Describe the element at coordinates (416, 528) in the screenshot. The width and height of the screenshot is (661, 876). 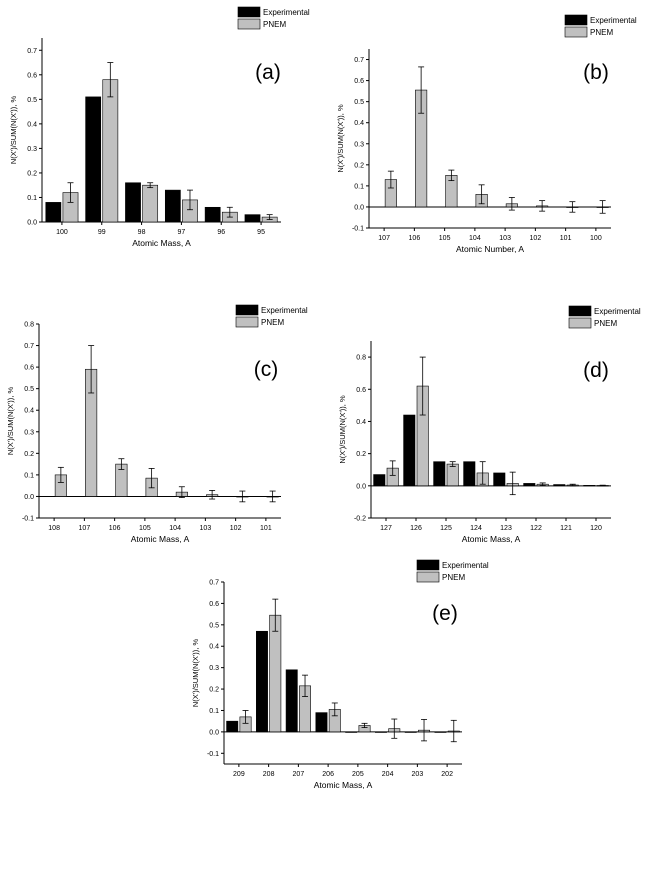
I see `x-tick-label: 126` at that location.